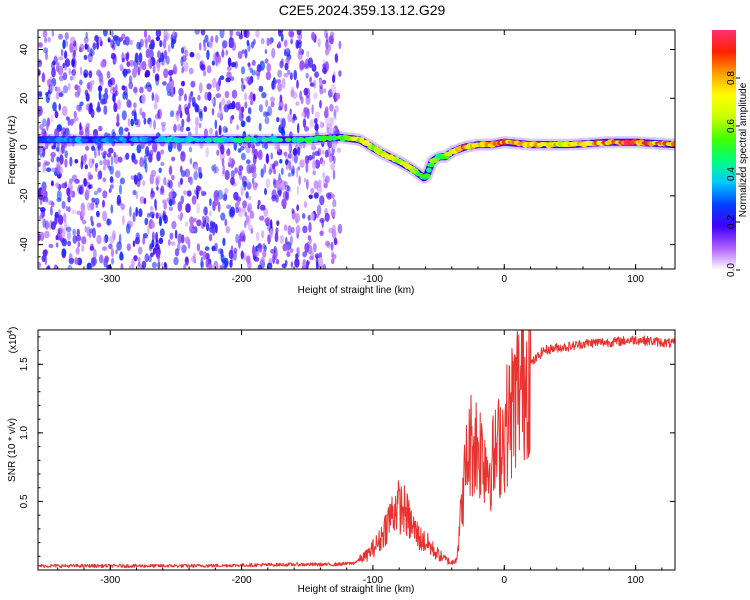 This screenshot has height=600, width=750. What do you see at coordinates (24, 50) in the screenshot?
I see `y-tick-label: 40` at bounding box center [24, 50].